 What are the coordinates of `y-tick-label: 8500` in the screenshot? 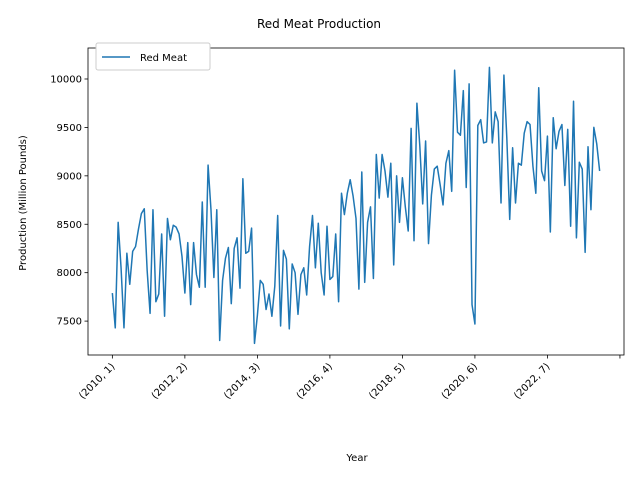 It's located at (69, 225).